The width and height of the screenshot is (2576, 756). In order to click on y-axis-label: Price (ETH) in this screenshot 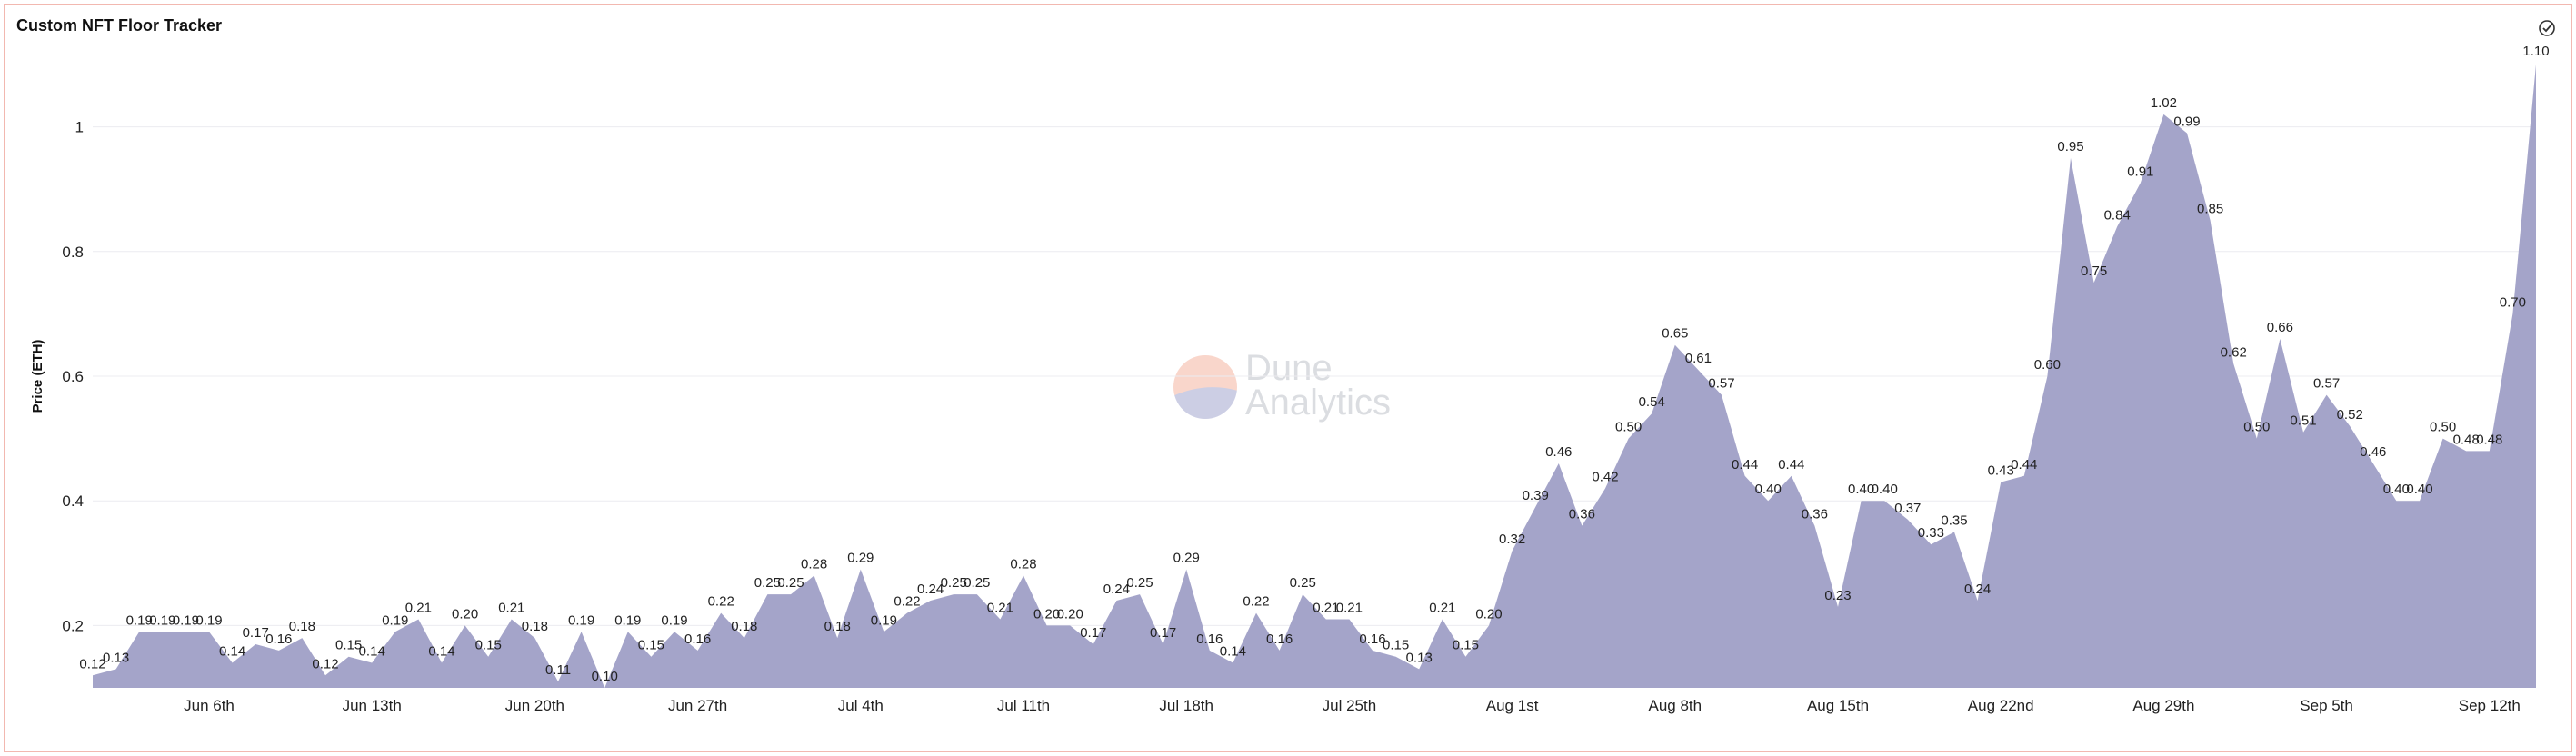, I will do `click(37, 376)`.